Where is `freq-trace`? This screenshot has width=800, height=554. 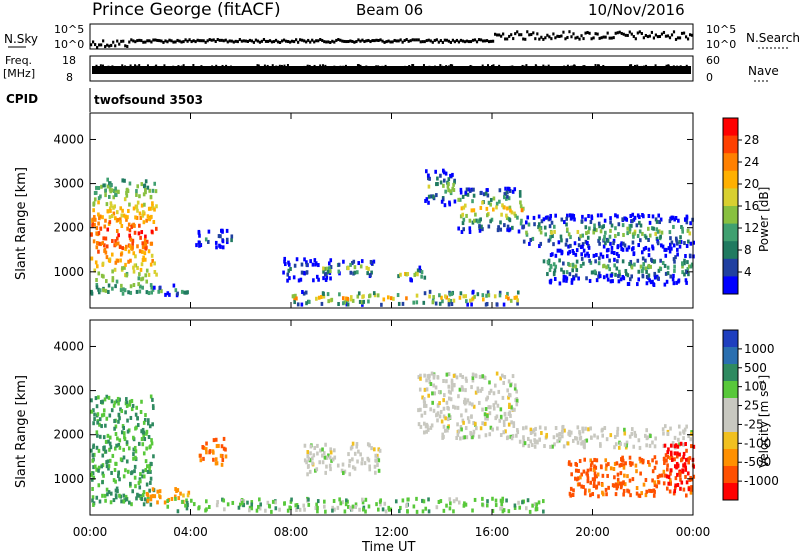
freq-trace is located at coordinates (391, 69).